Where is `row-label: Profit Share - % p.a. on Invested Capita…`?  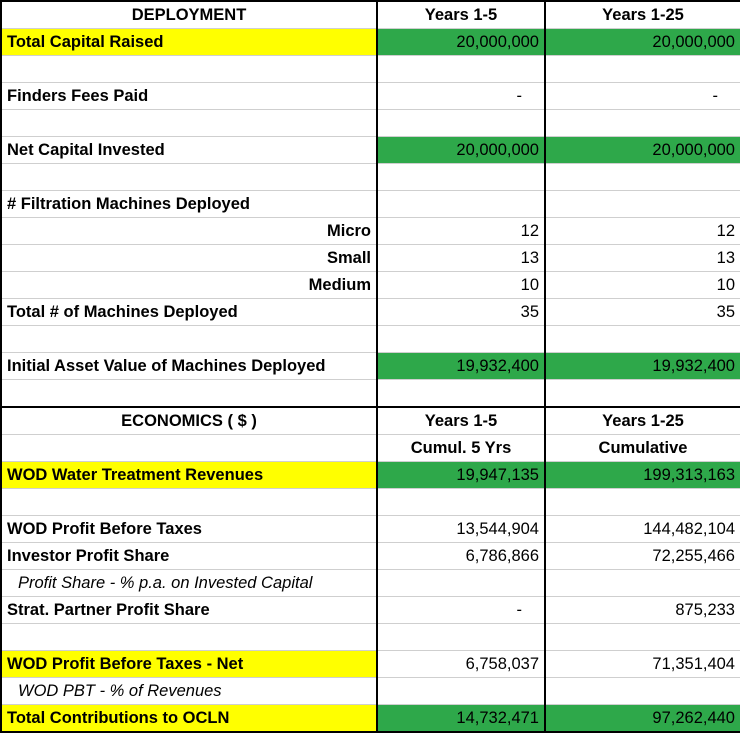
row-label: Profit Share - % p.a. on Invested Capita… is located at coordinates (189, 583).